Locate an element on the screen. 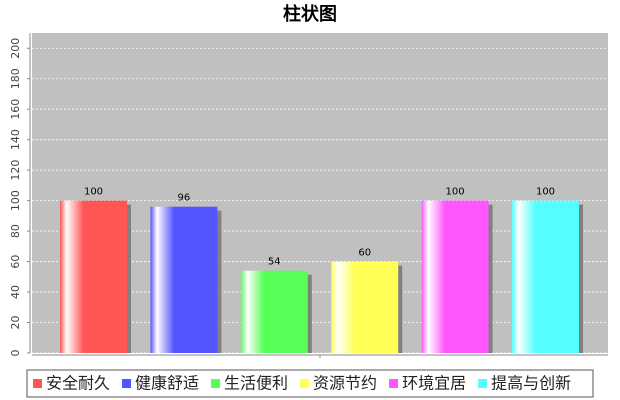  y-tick-label: 180 is located at coordinates (15, 78).